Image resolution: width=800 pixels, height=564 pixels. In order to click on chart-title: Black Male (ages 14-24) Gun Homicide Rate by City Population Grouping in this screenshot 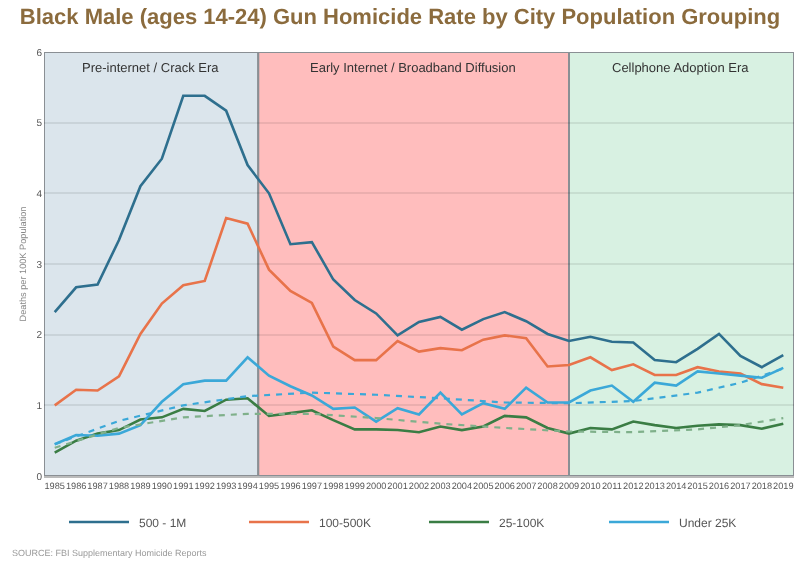, I will do `click(400, 17)`.